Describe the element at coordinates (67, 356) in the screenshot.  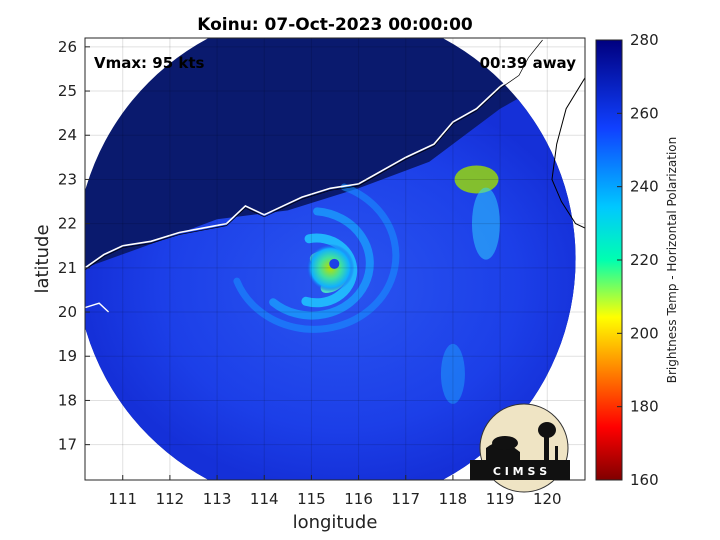
I see `y-tick-label: 19` at that location.